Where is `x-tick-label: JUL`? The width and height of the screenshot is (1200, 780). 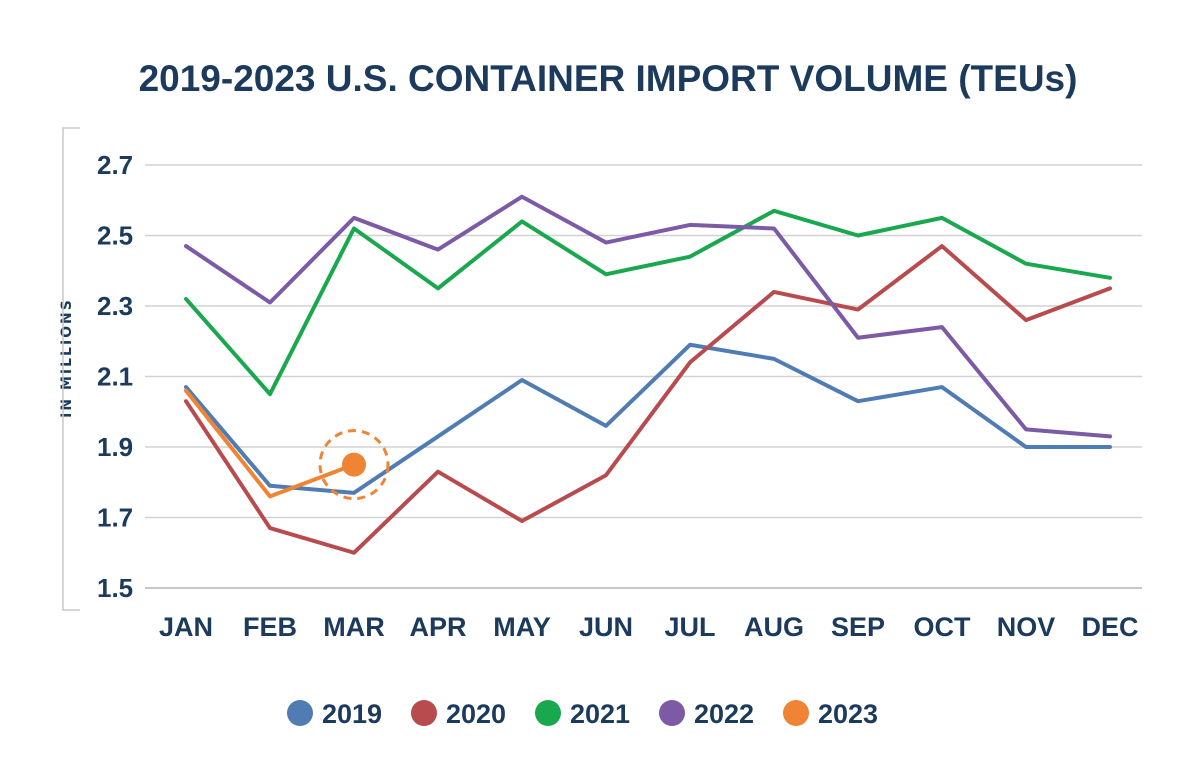
x-tick-label: JUL is located at coordinates (689, 627).